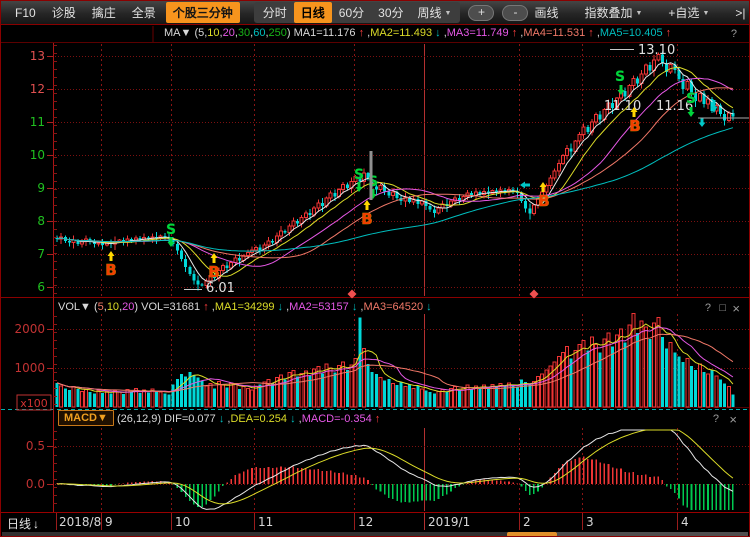 The height and width of the screenshot is (537, 750). I want to click on expand-panel-icon: >|, so click(740, 12).